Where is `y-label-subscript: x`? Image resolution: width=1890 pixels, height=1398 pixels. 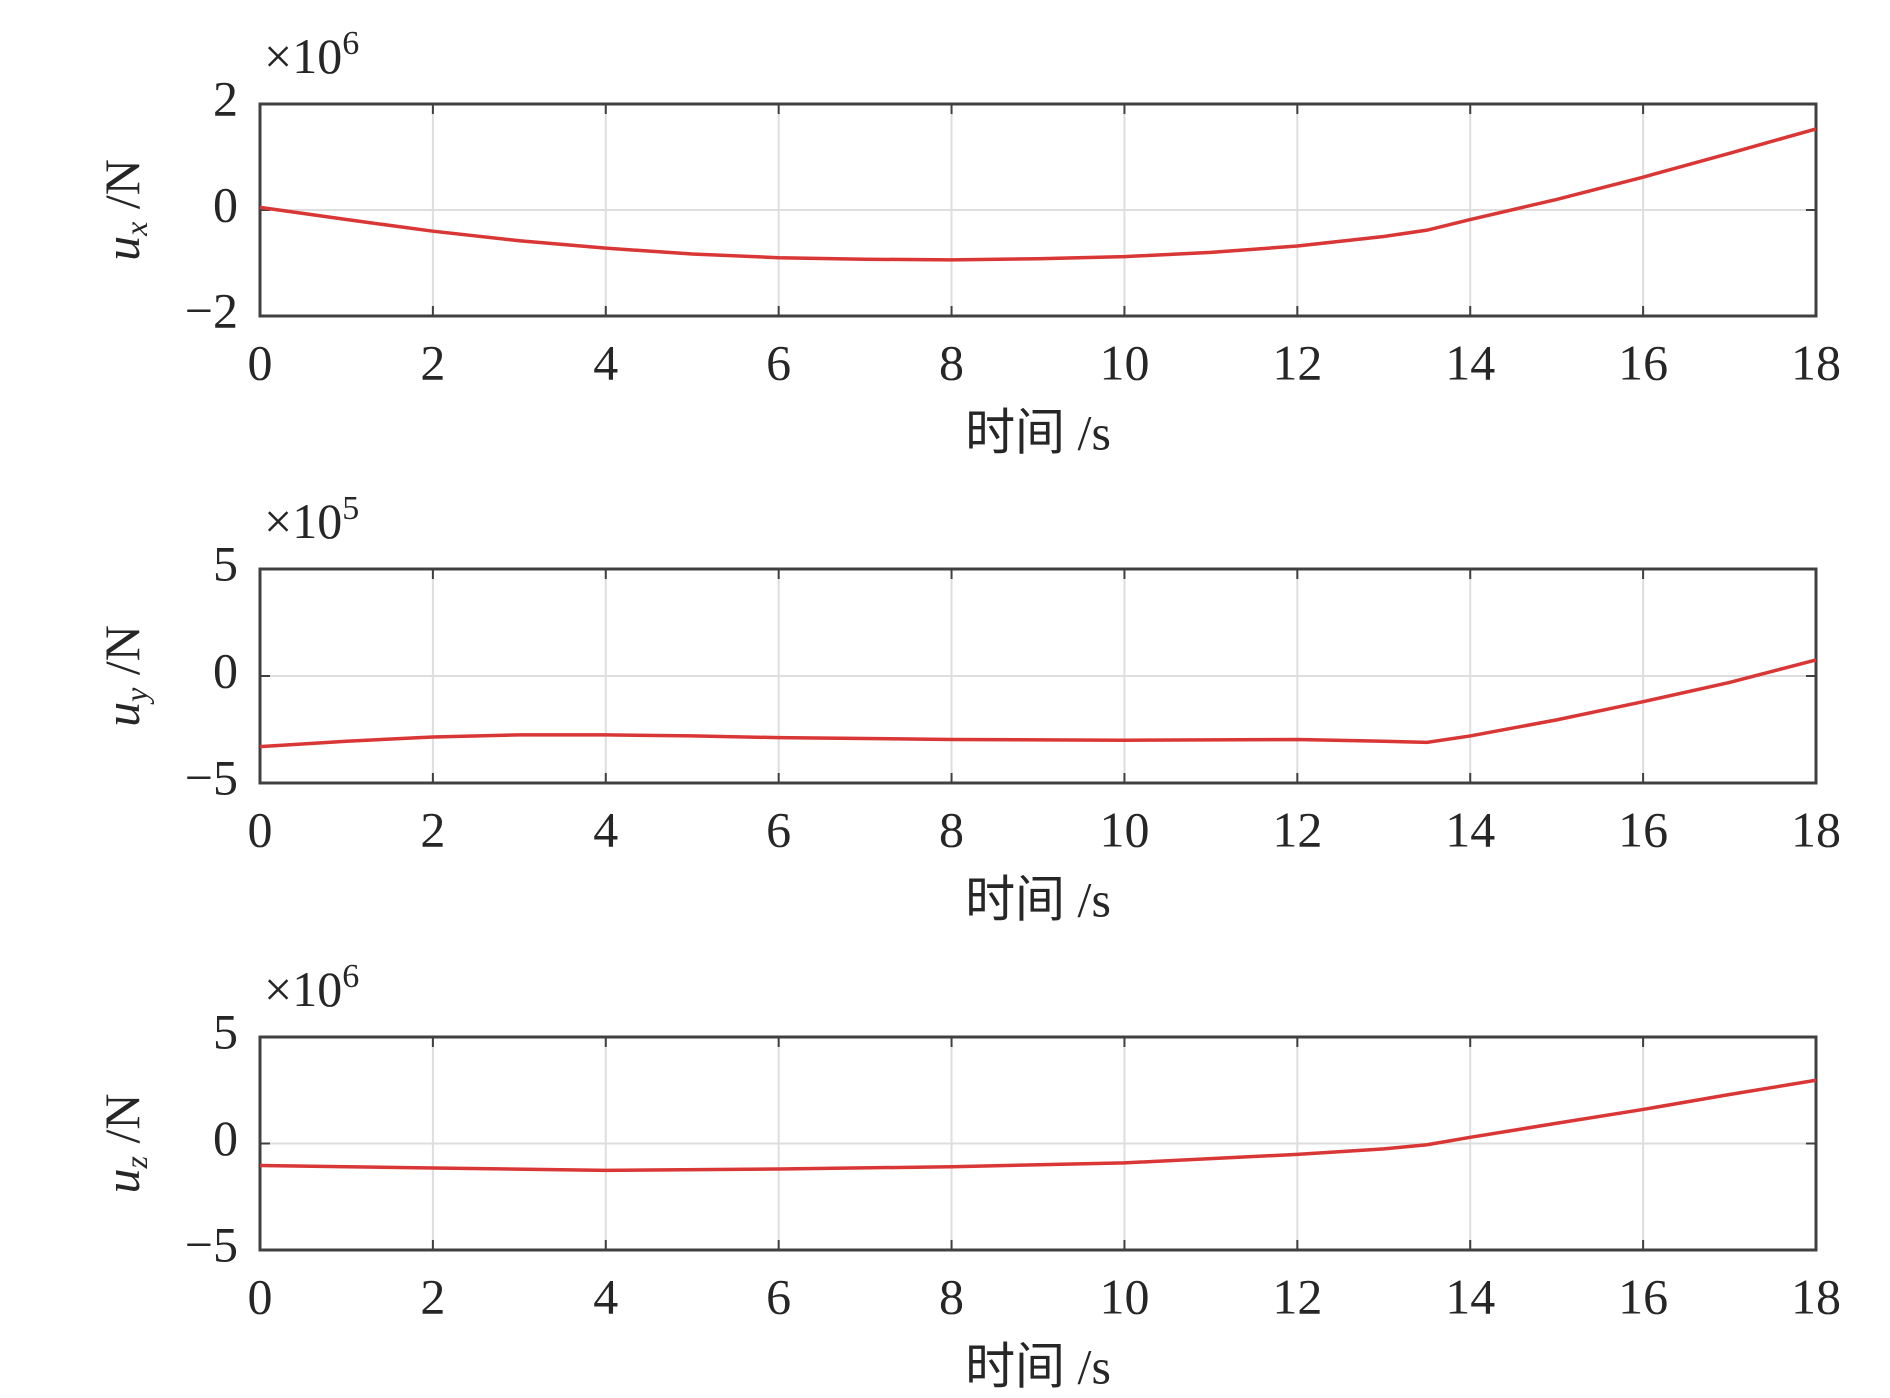
y-label-subscript: x is located at coordinates (136, 229).